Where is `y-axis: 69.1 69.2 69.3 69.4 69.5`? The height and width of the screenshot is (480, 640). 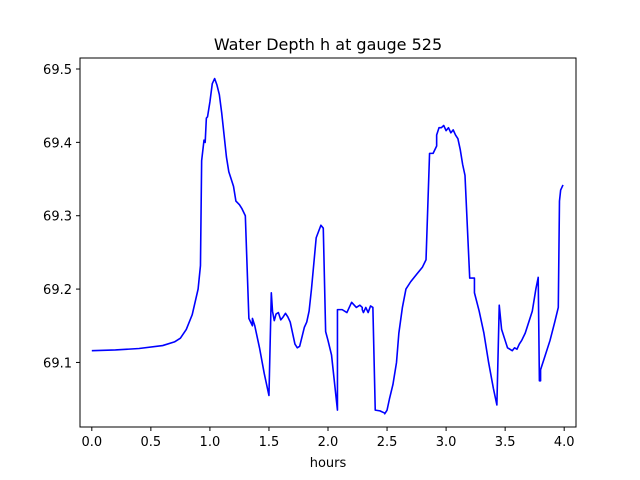
y-axis: 69.1 69.2 69.3 69.4 69.5 is located at coordinates (61, 217).